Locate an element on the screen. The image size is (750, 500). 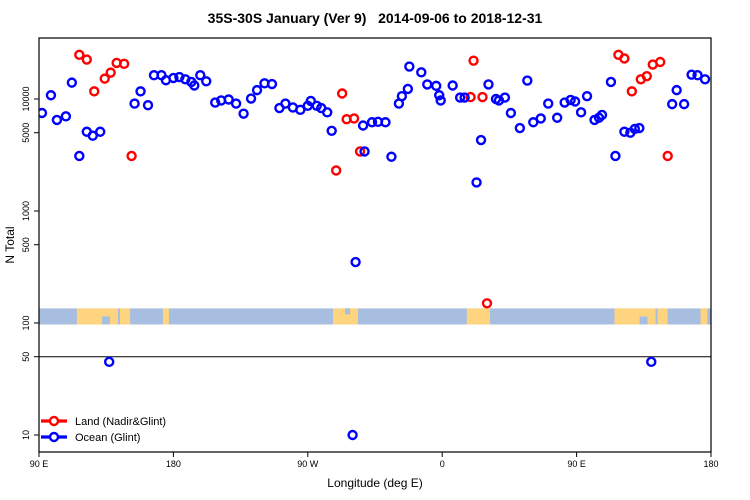
legend-marker is located at coordinates (54, 437).